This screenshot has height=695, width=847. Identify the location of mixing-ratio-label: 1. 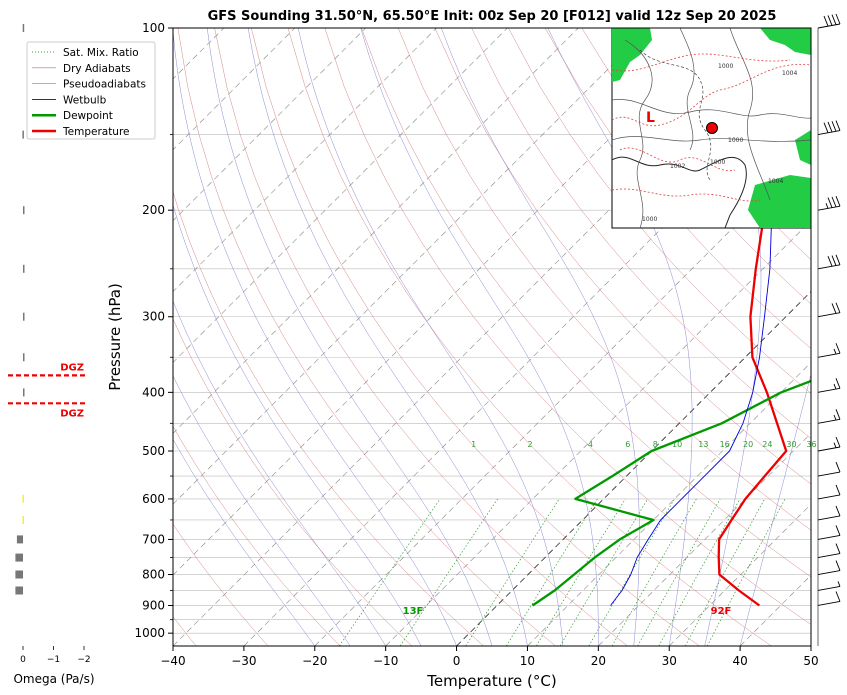
(473, 444).